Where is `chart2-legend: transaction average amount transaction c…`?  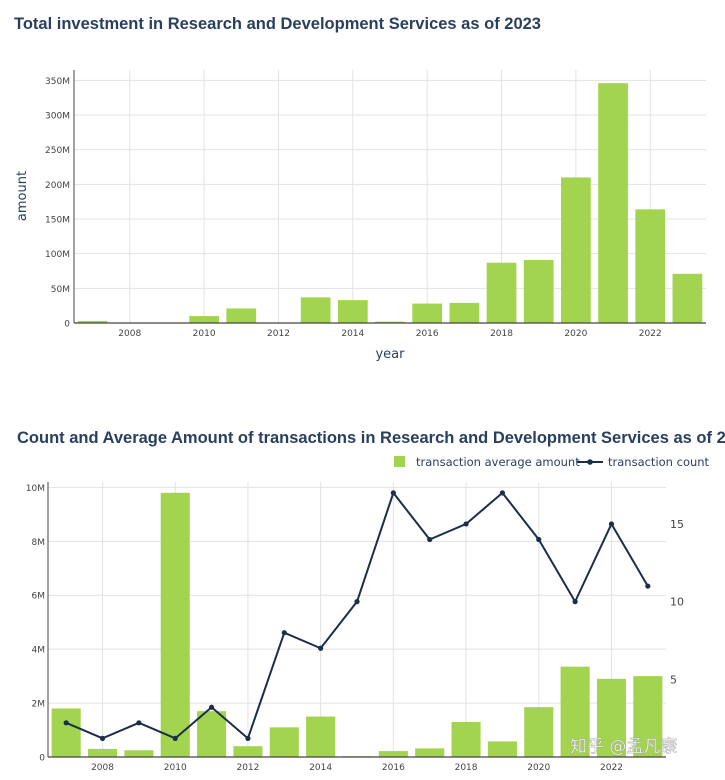
chart2-legend: transaction average amount transaction c… is located at coordinates (552, 462).